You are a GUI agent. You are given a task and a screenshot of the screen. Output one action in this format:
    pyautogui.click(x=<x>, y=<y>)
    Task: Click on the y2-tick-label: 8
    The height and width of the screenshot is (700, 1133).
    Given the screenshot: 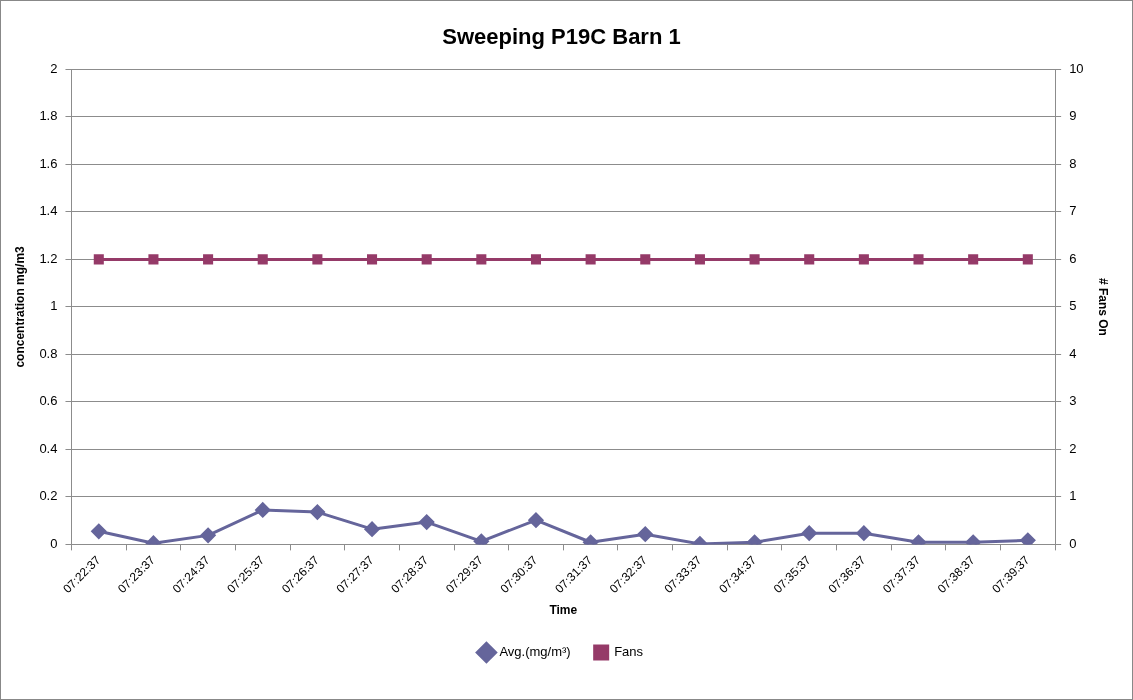 What is the action you would take?
    pyautogui.click(x=1073, y=163)
    